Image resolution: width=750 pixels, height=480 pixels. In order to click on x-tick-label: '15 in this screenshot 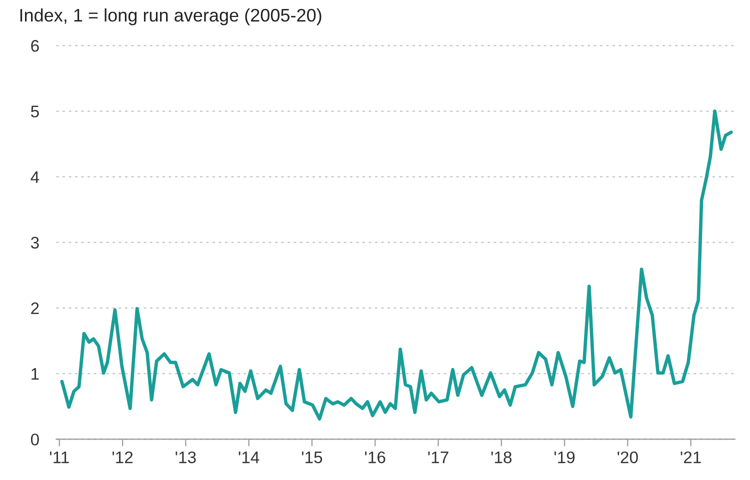, I will do `click(312, 458)`.